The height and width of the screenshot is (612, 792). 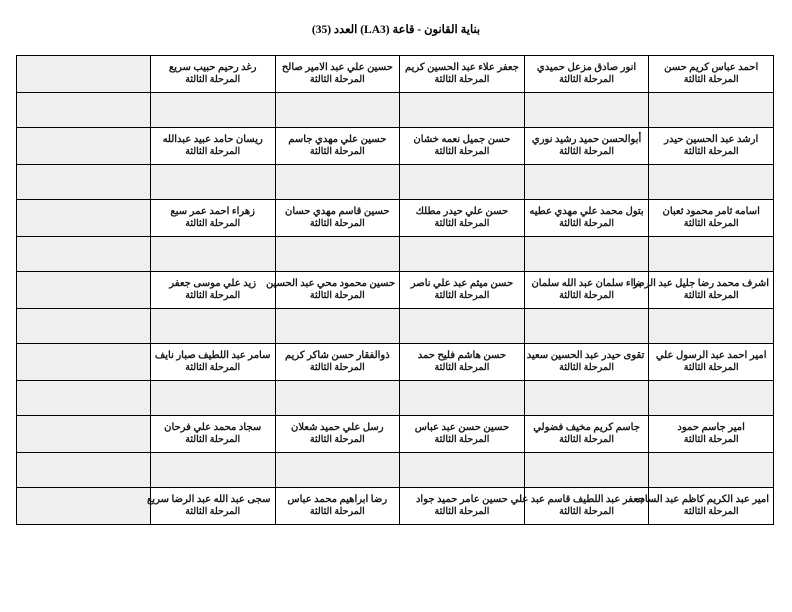 I want to click on student-entry: احمد عباس كريم حسن المرحلة الثالثة, so click(x=711, y=74).